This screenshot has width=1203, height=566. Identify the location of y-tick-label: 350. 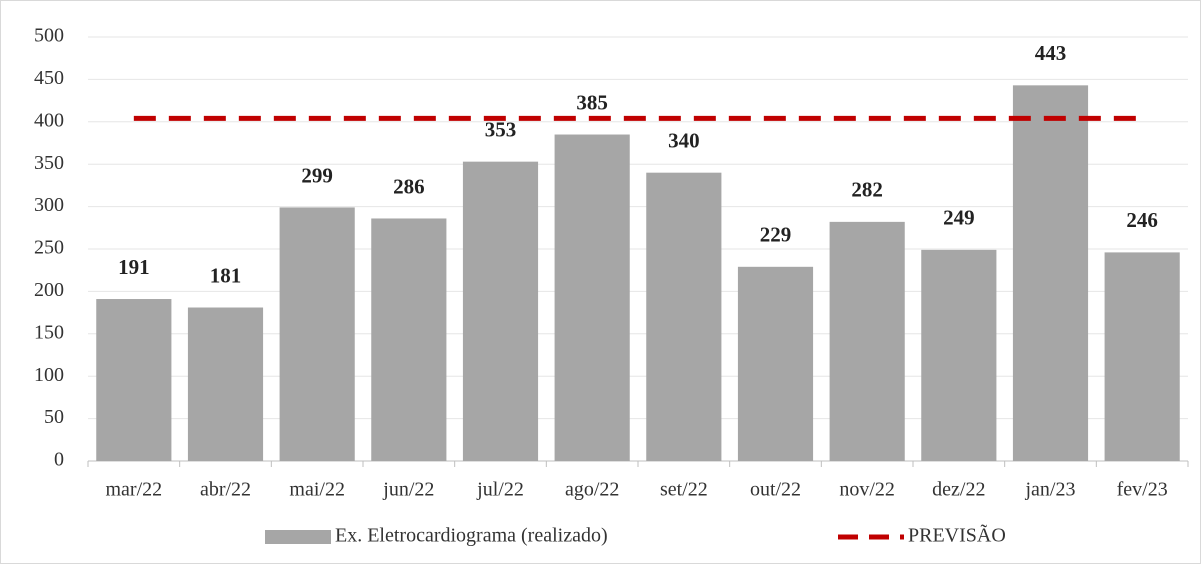
(49, 163).